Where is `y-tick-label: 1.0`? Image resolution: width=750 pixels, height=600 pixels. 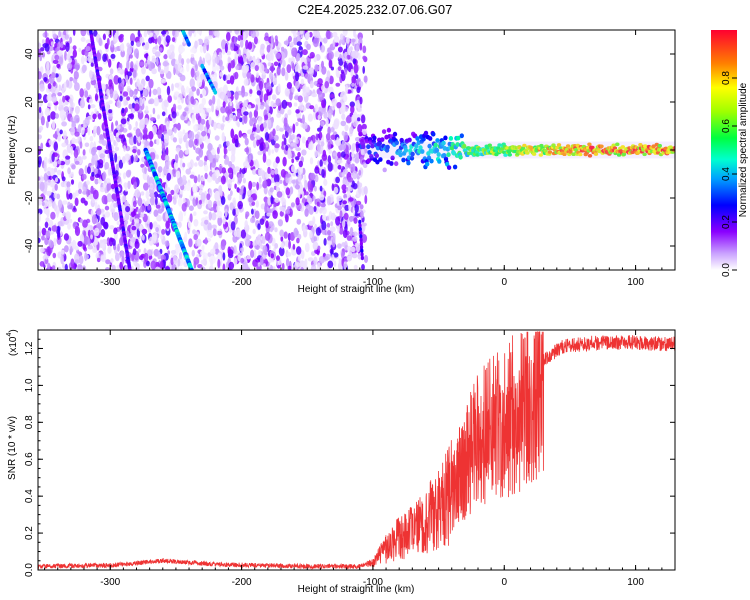
y-tick-label: 1.0 is located at coordinates (29, 385).